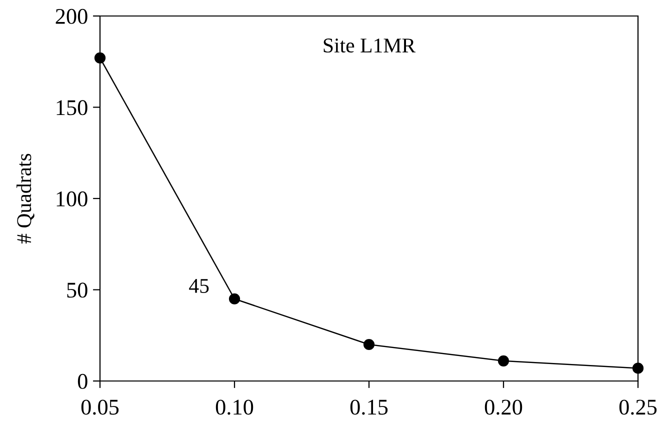  What do you see at coordinates (72, 16) in the screenshot?
I see `y-tick-label: 200` at bounding box center [72, 16].